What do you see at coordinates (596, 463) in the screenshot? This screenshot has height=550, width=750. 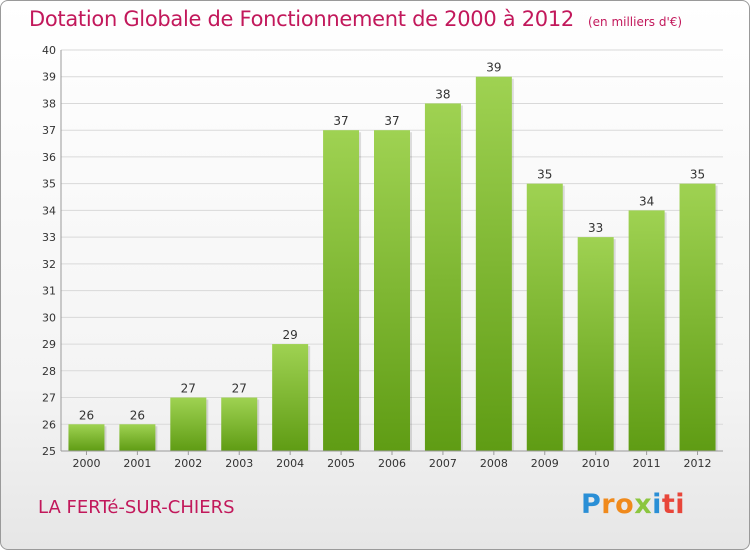 I see `x-tick-label: 2010` at bounding box center [596, 463].